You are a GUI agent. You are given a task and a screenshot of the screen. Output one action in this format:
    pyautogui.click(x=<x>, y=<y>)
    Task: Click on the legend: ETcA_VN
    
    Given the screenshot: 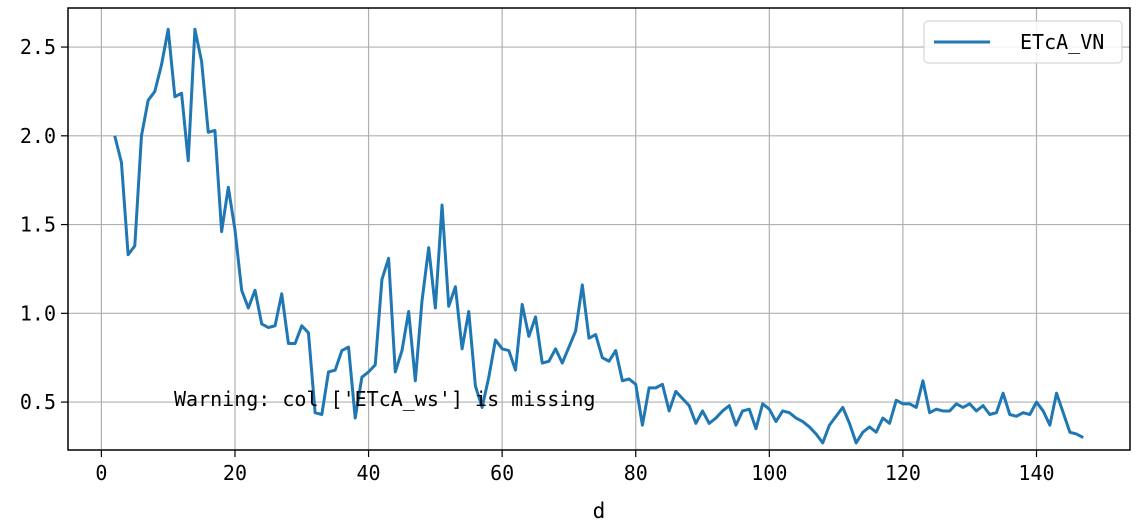 What is the action you would take?
    pyautogui.click(x=1023, y=42)
    